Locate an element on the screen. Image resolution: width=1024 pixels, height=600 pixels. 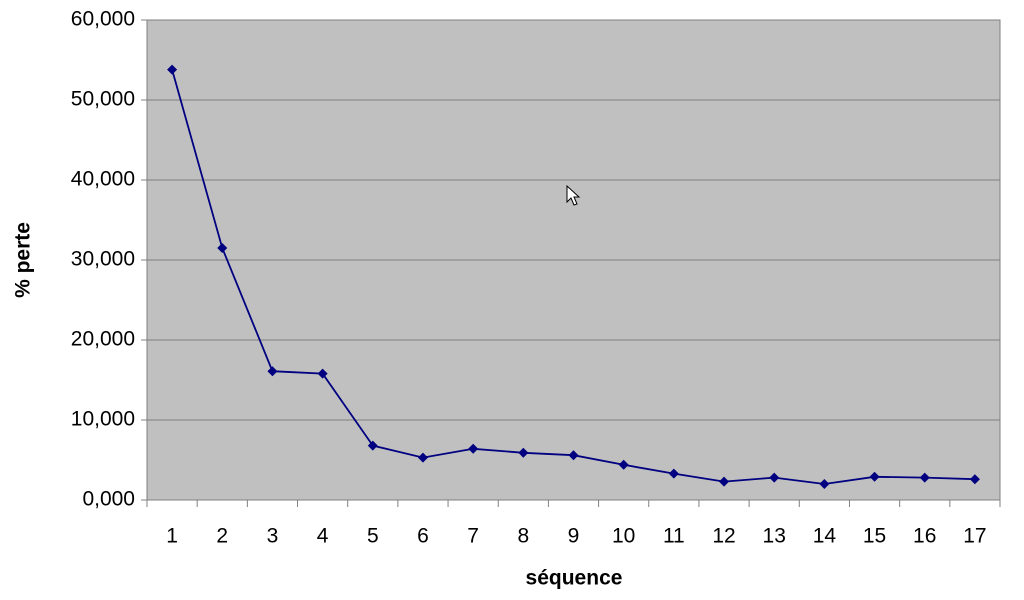
x-tick-label: 12 is located at coordinates (723, 536).